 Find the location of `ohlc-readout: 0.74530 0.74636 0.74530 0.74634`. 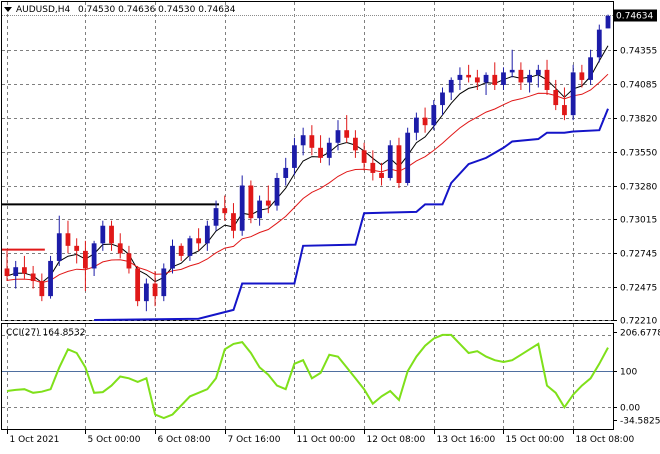

ohlc-readout: 0.74530 0.74636 0.74530 0.74634 is located at coordinates (157, 10).